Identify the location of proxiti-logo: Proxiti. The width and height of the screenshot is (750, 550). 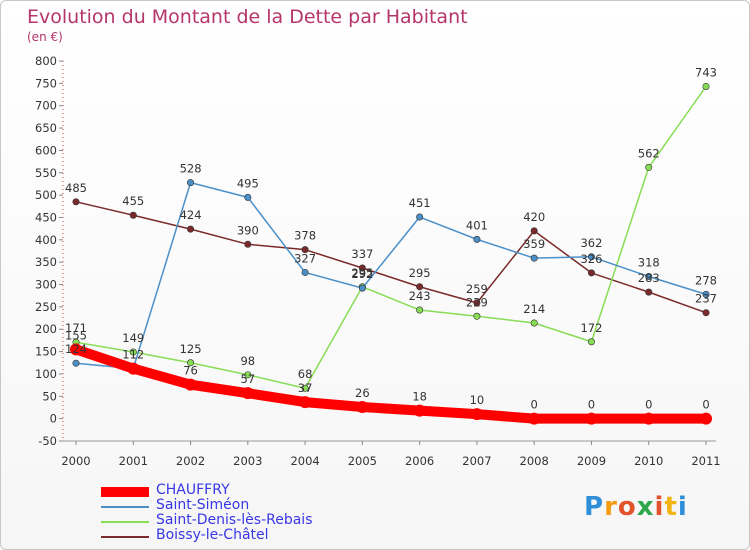
(636, 507).